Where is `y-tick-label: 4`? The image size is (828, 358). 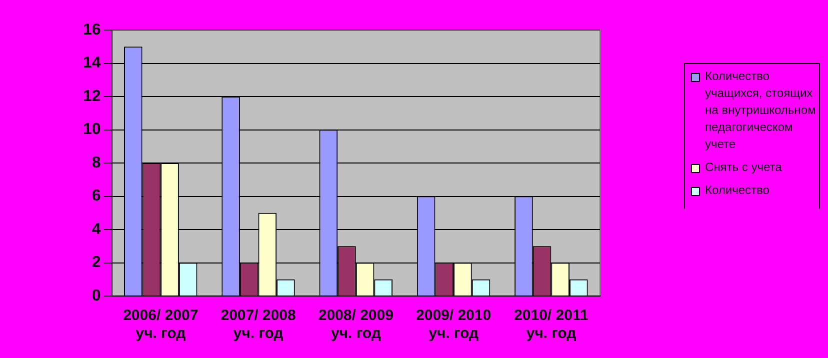 y-tick-label: 4 is located at coordinates (96, 229).